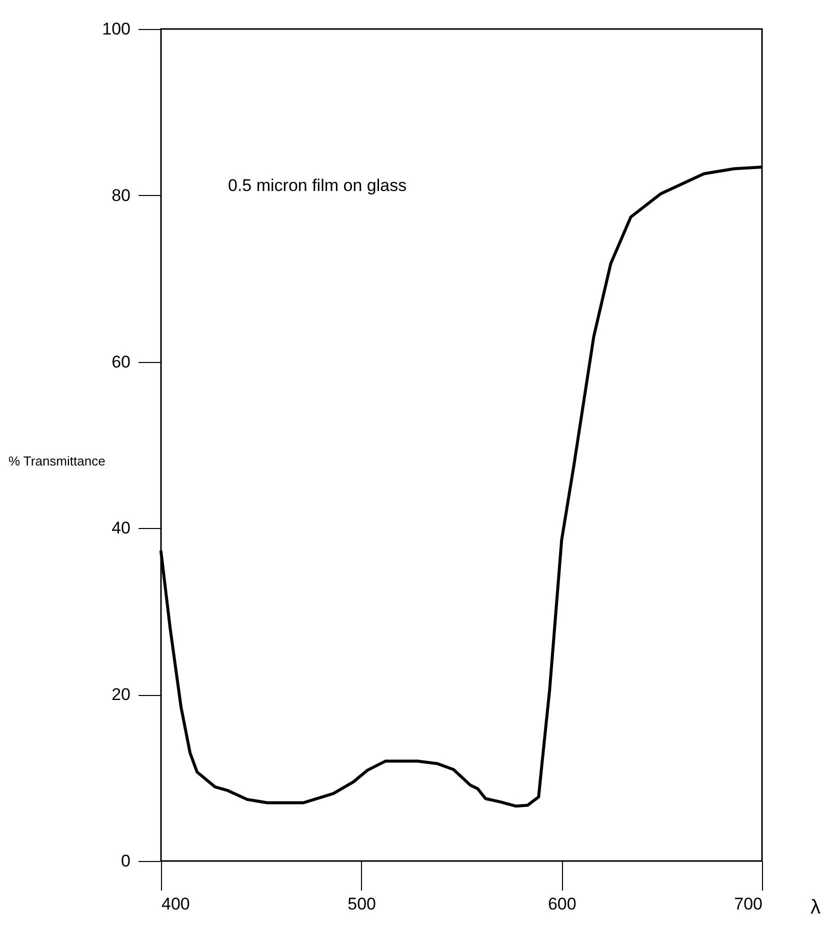  I want to click on x-tick-label: 500, so click(362, 904).